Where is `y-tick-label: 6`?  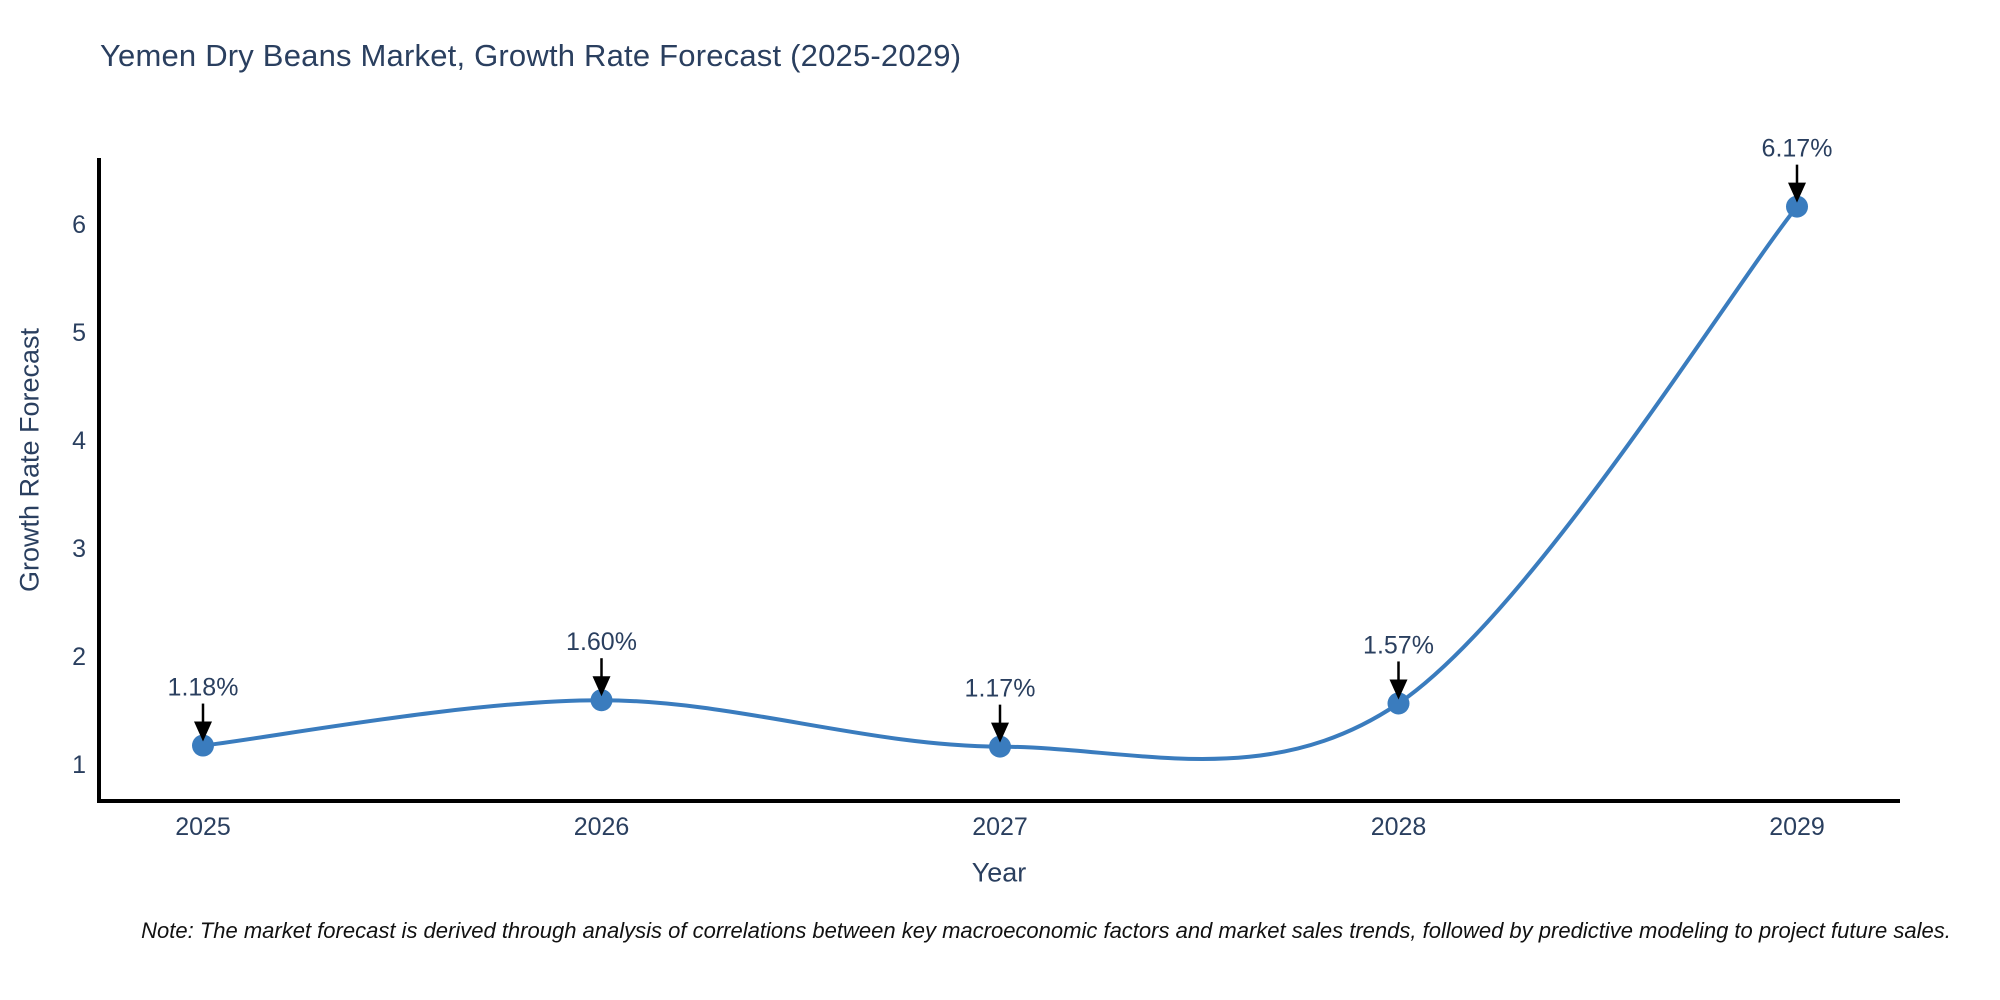 y-tick-label: 6 is located at coordinates (79, 225).